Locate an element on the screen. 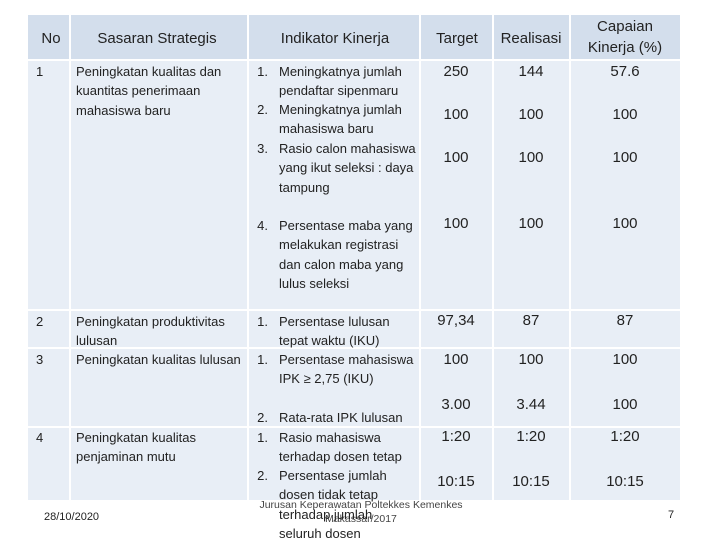  indicator-text: Rasio mahasiswa terhadap dosen tetap is located at coordinates (340, 447).